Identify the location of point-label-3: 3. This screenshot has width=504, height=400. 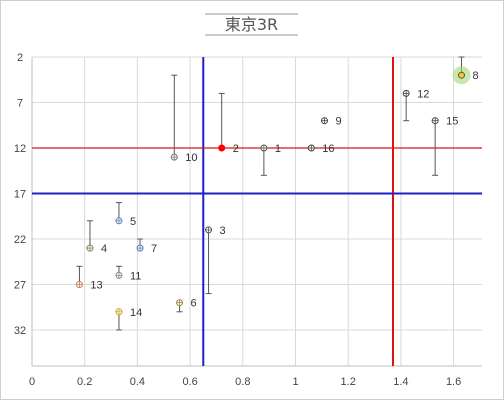
(223, 231).